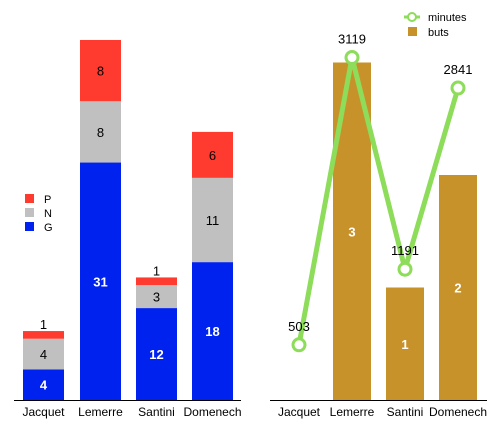 The height and width of the screenshot is (426, 500). I want to click on legend-swatch-g, so click(29, 226).